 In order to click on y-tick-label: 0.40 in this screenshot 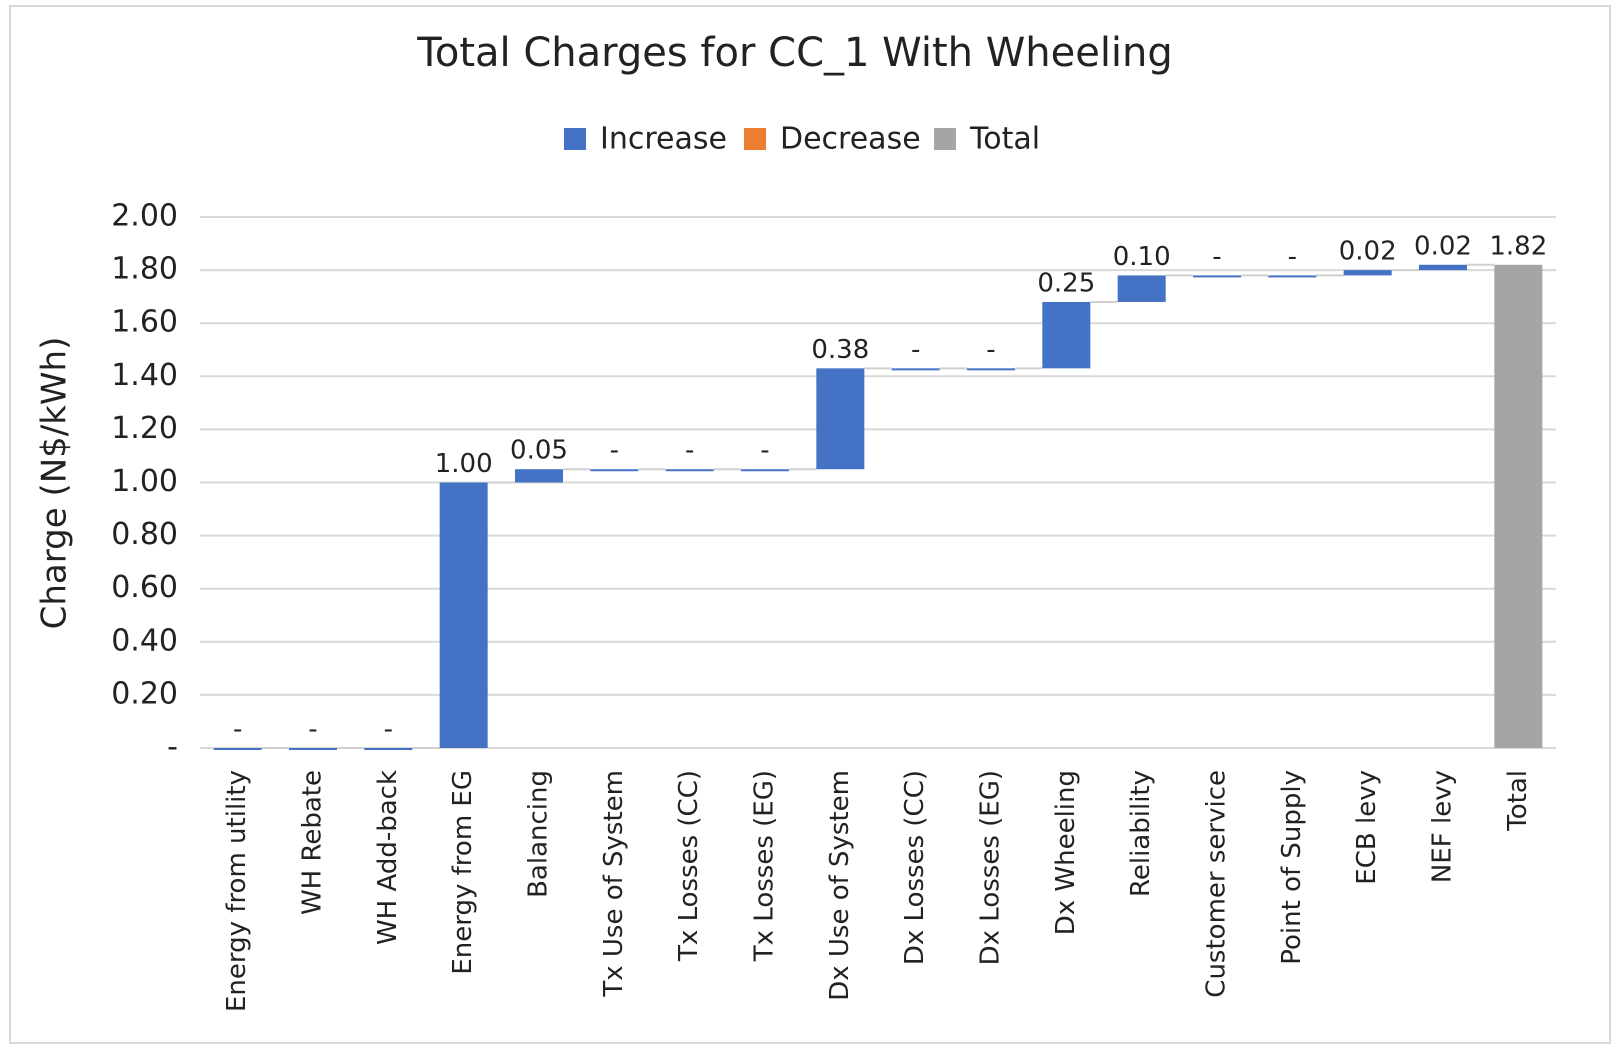, I will do `click(144, 640)`.